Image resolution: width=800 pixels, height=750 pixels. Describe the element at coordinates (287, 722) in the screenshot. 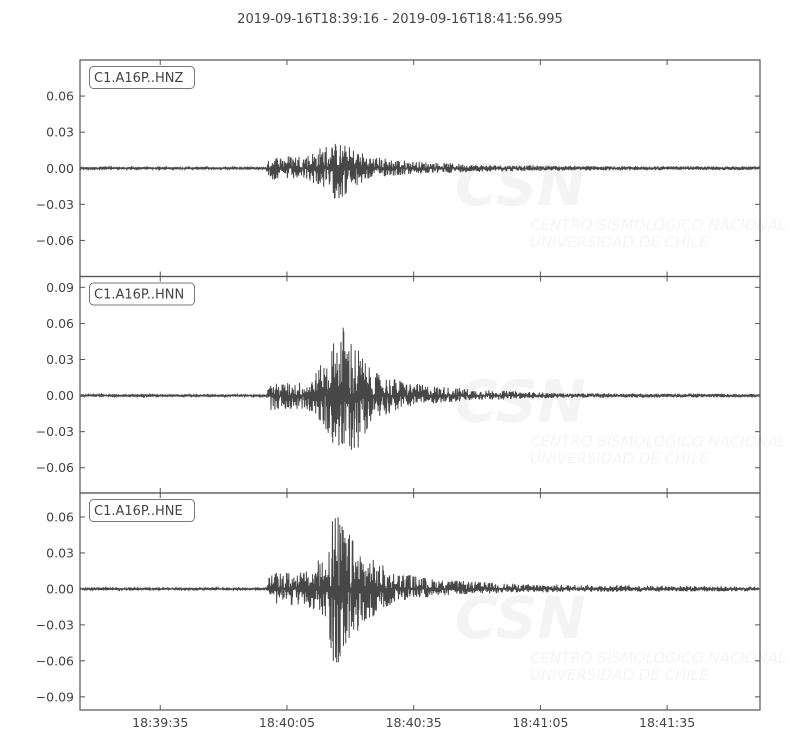

I see `x-tick-label: 18:40:05` at that location.